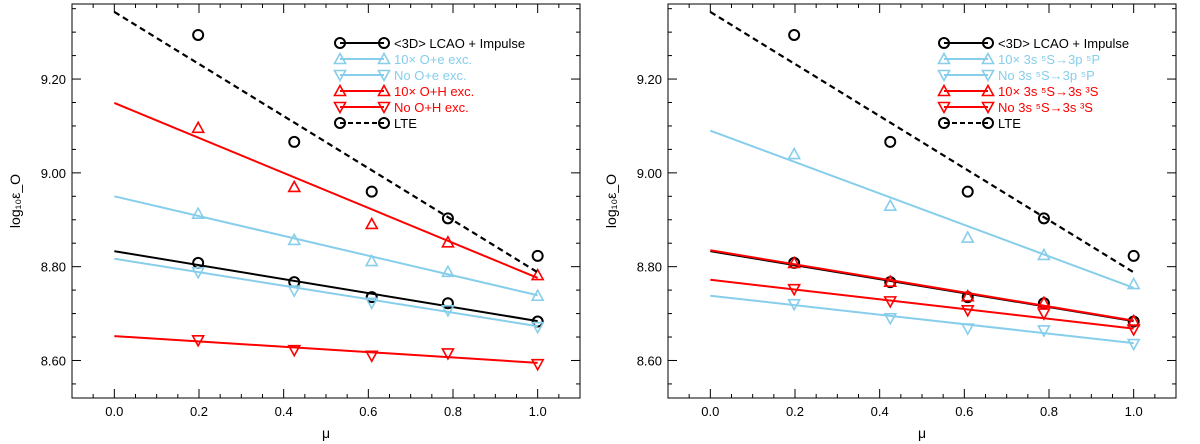  Describe the element at coordinates (649, 267) in the screenshot. I see `panel1-ytick-label: 8.80` at that location.